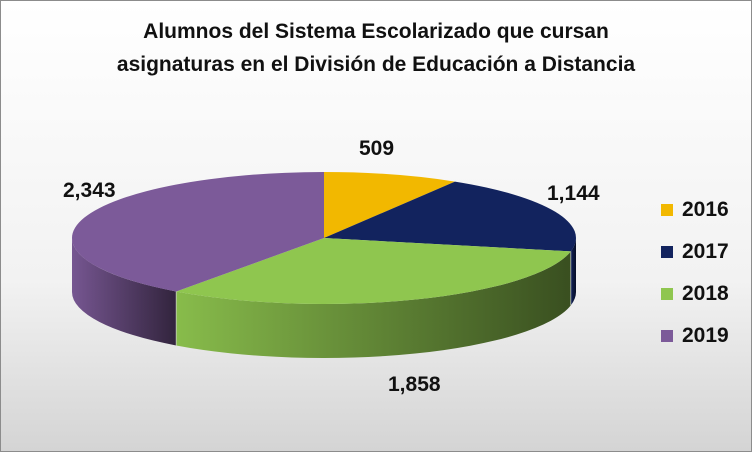  Describe the element at coordinates (667, 210) in the screenshot. I see `legend-swatch-2016` at that location.